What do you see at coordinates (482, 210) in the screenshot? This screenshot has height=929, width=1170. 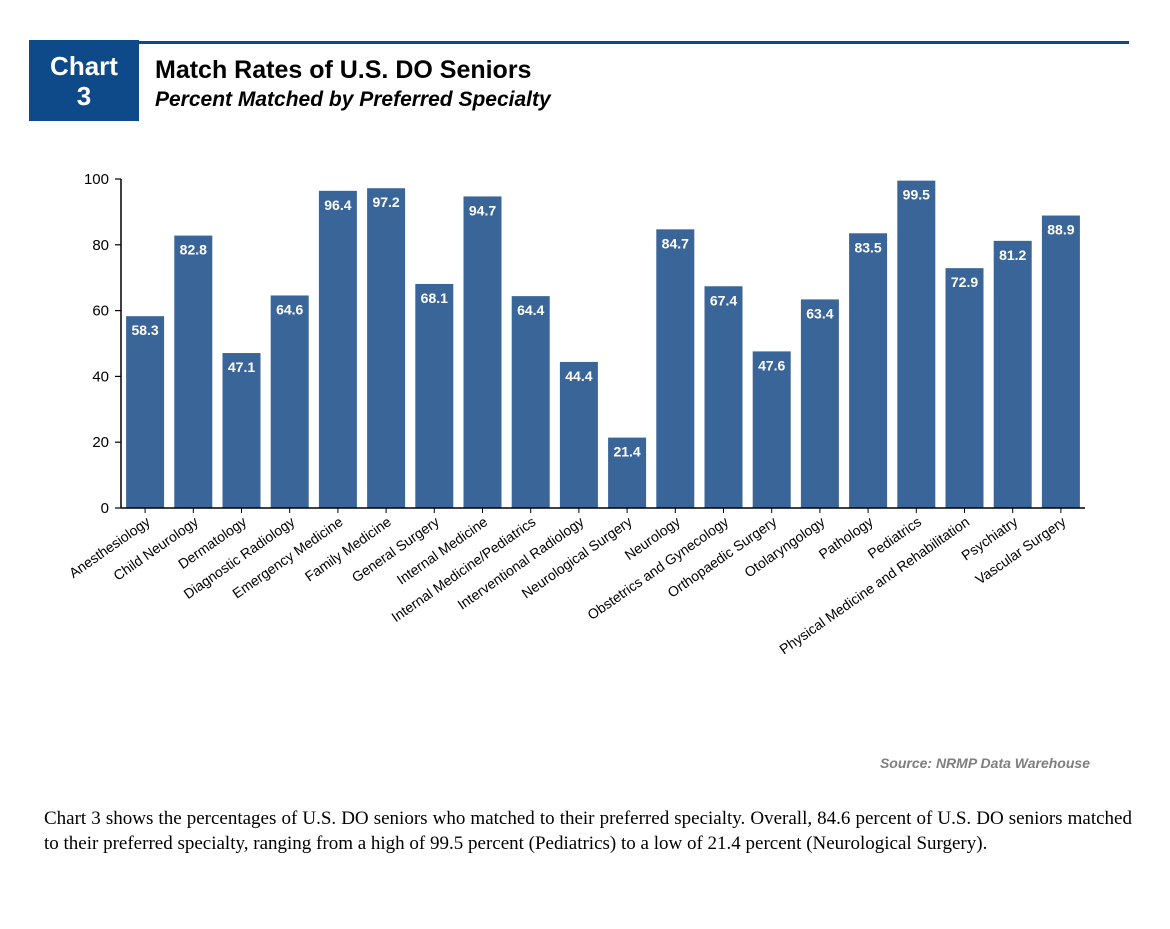 I see `data-label: 94.7` at bounding box center [482, 210].